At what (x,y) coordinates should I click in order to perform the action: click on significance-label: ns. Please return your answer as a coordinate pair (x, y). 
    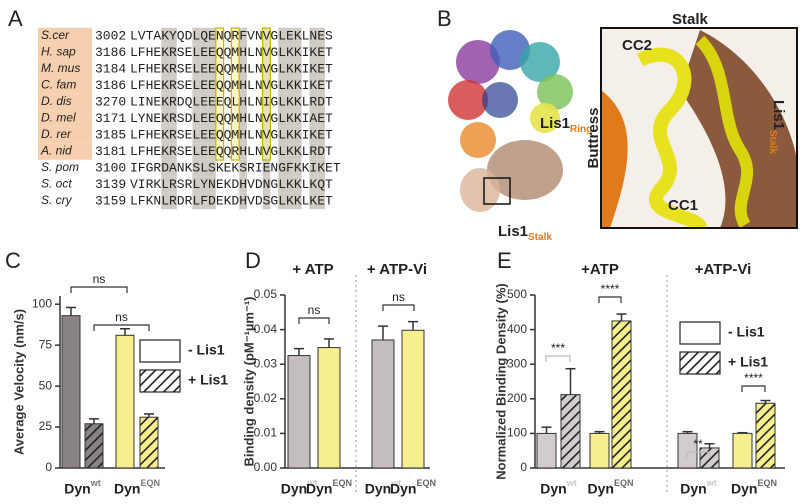
    Looking at the image, I should click on (314, 310).